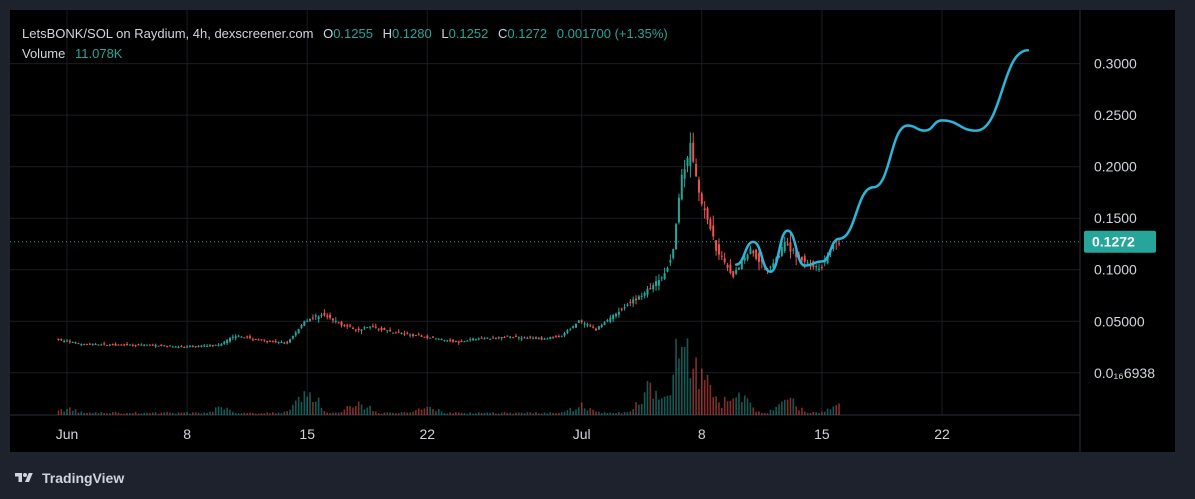  I want to click on x-tick-label: 8, so click(187, 434).